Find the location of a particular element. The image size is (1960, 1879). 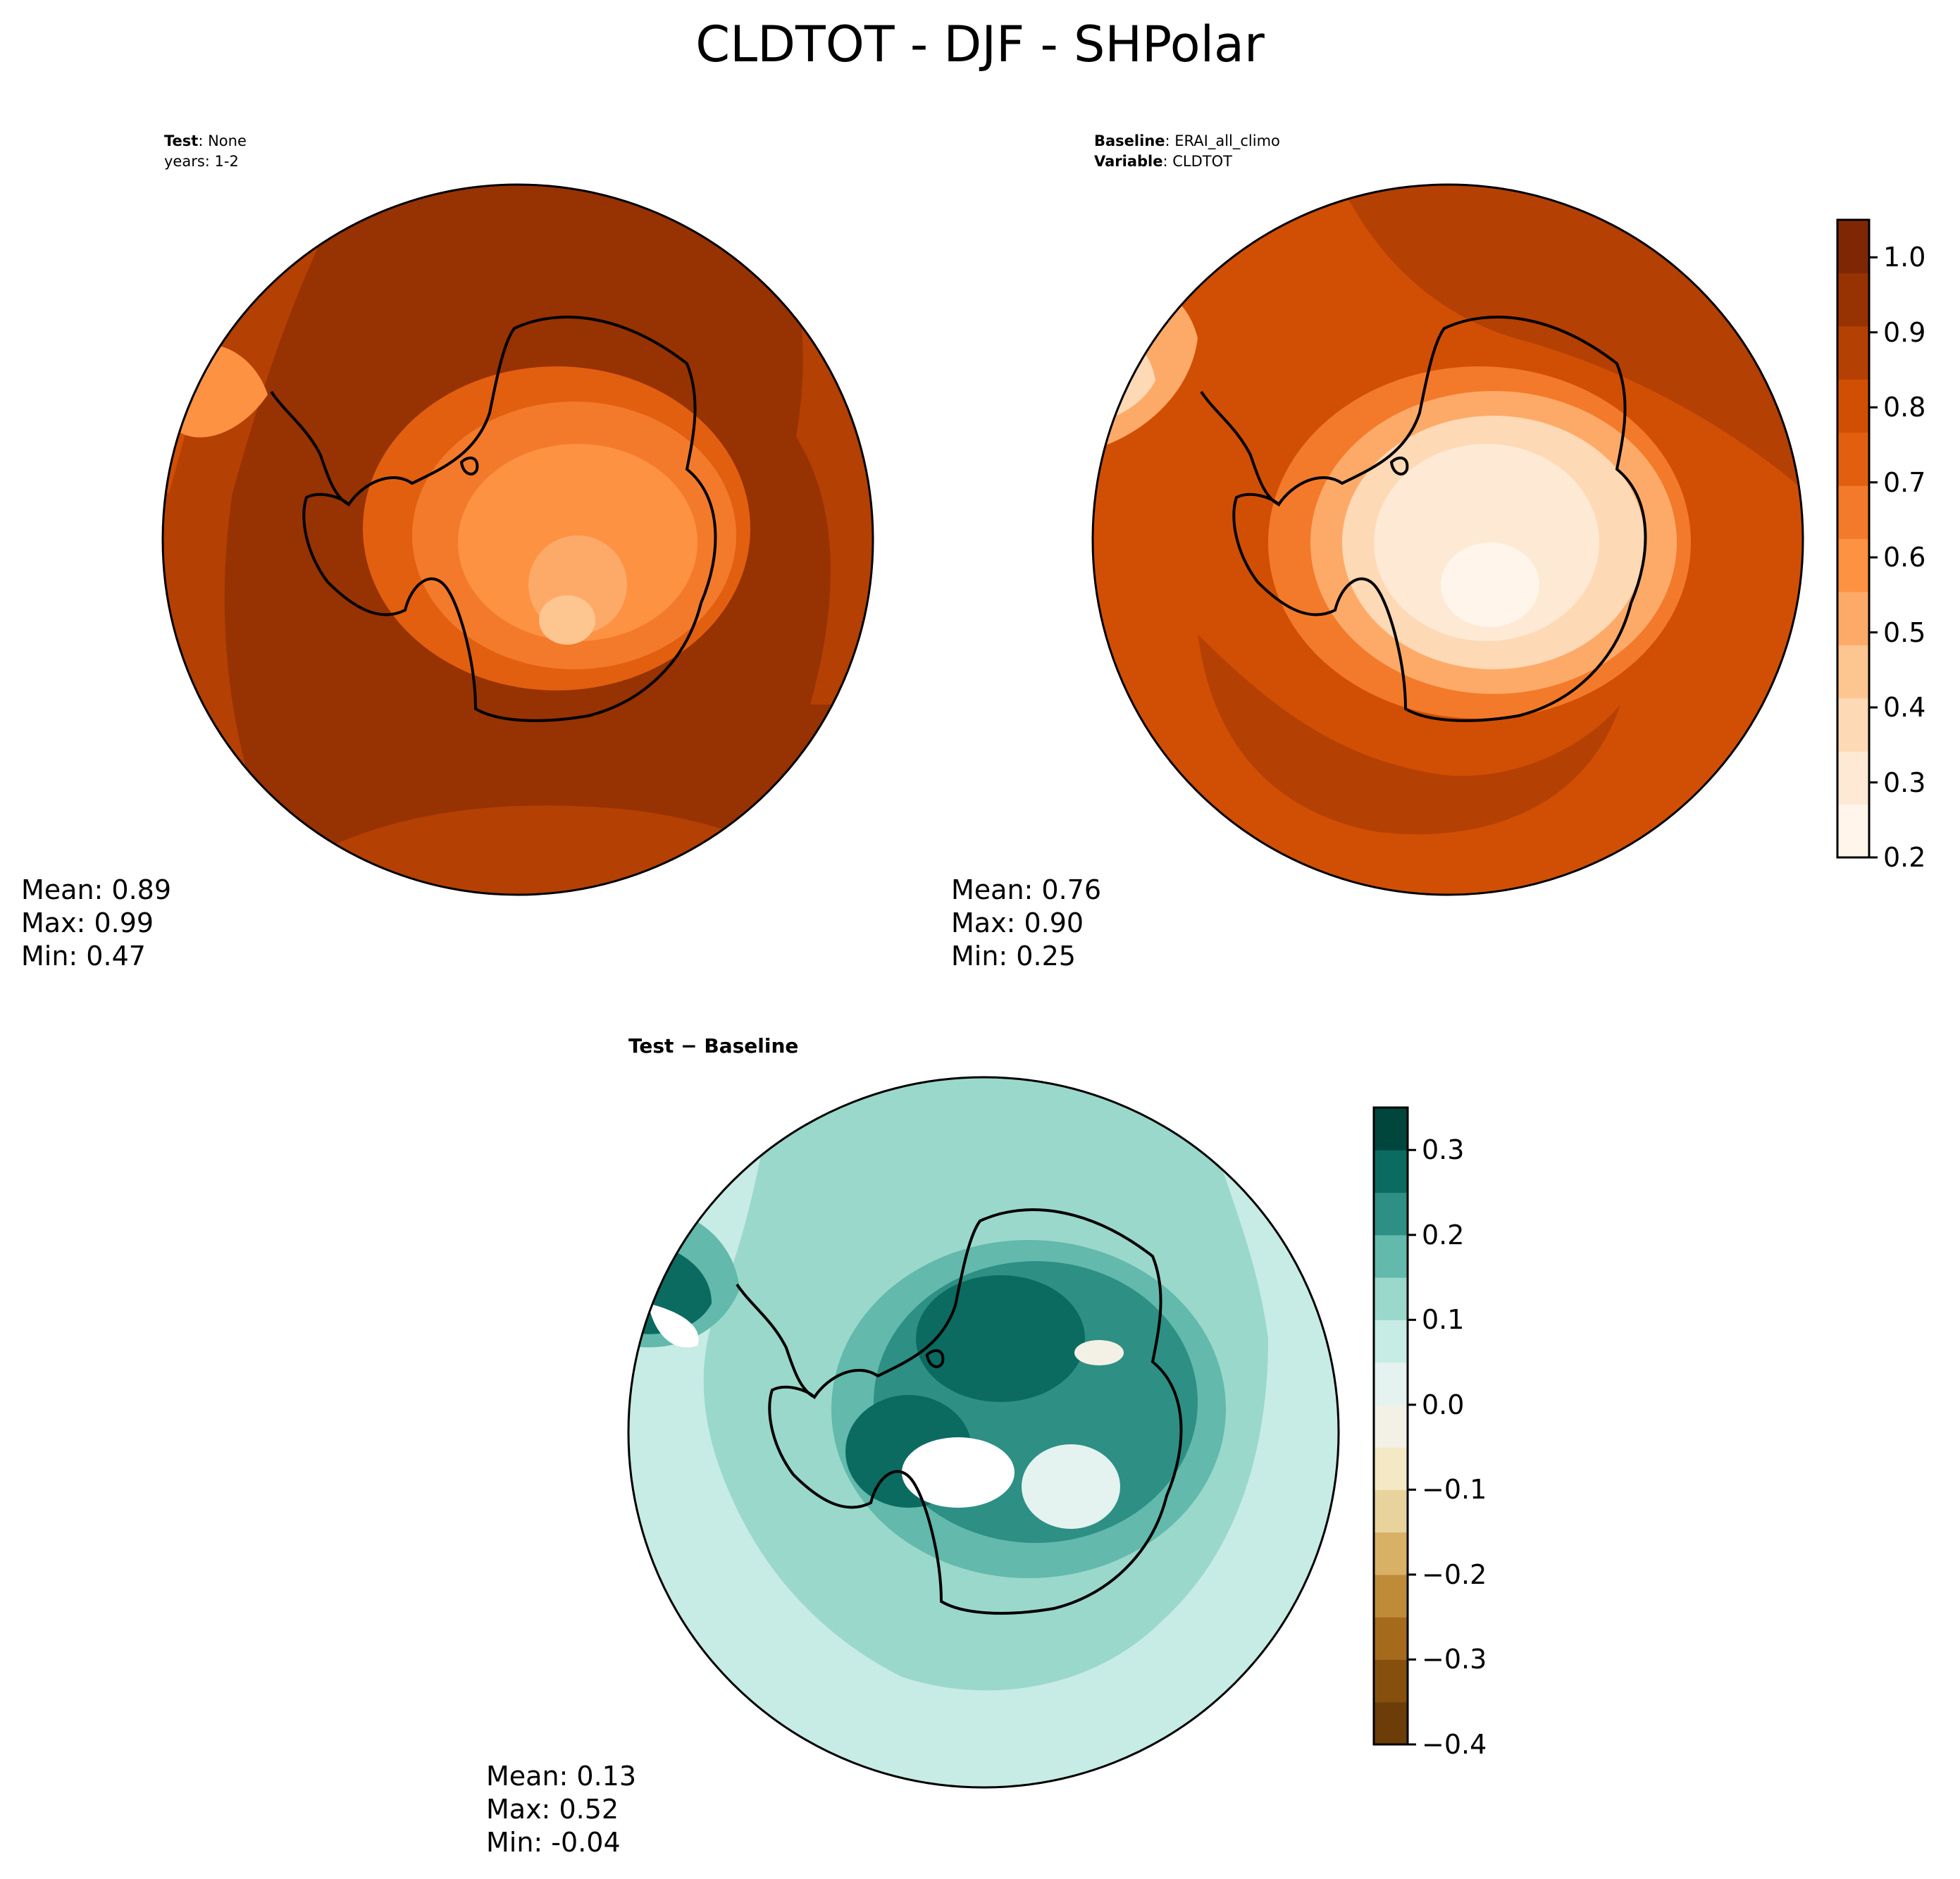

colorbar-tick-label: 1.0 is located at coordinates (1905, 257).